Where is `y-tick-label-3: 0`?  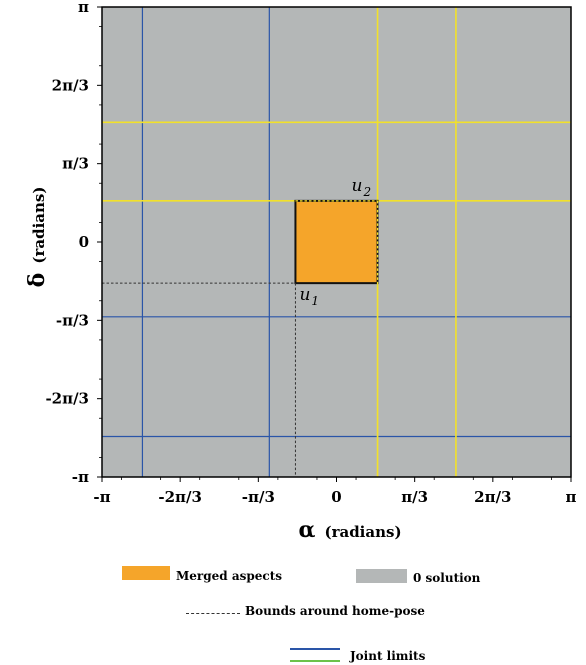
y-tick-label-3: 0 is located at coordinates (84, 242).